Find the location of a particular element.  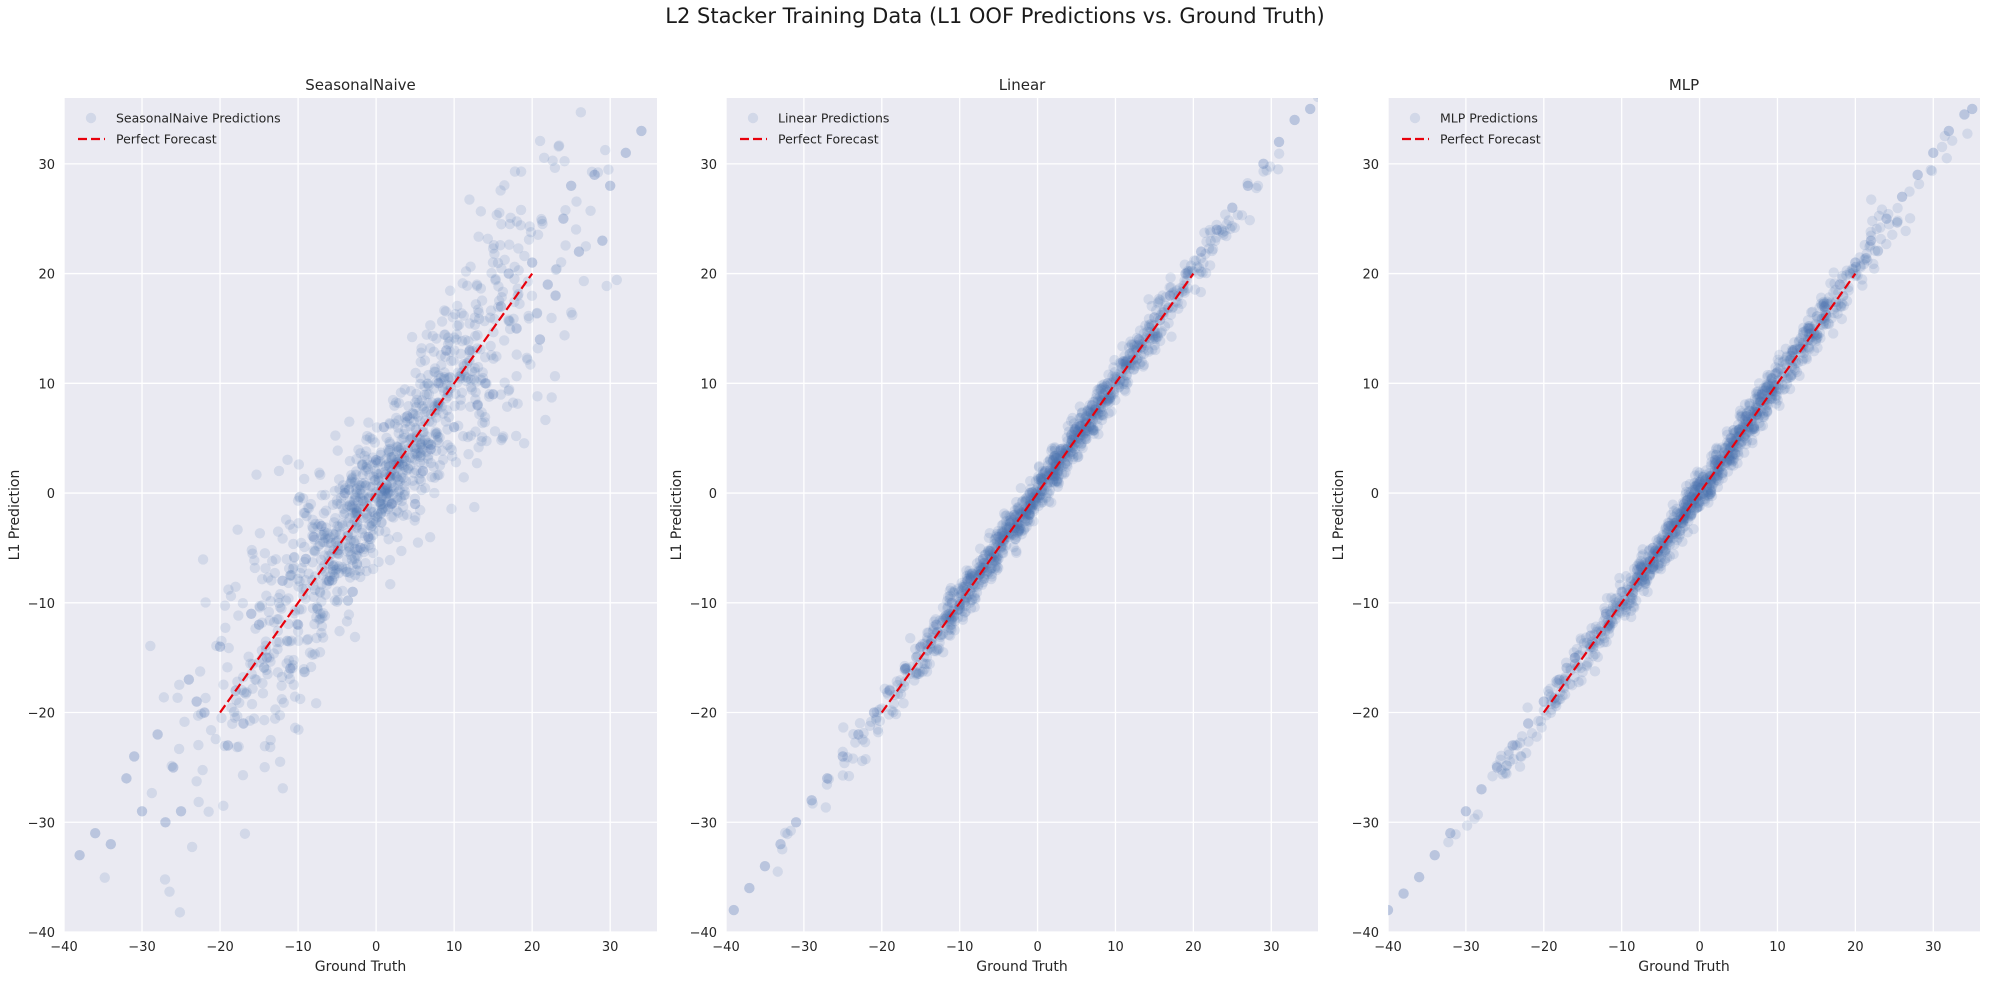

y-tick-label: −30 is located at coordinates (703, 823).